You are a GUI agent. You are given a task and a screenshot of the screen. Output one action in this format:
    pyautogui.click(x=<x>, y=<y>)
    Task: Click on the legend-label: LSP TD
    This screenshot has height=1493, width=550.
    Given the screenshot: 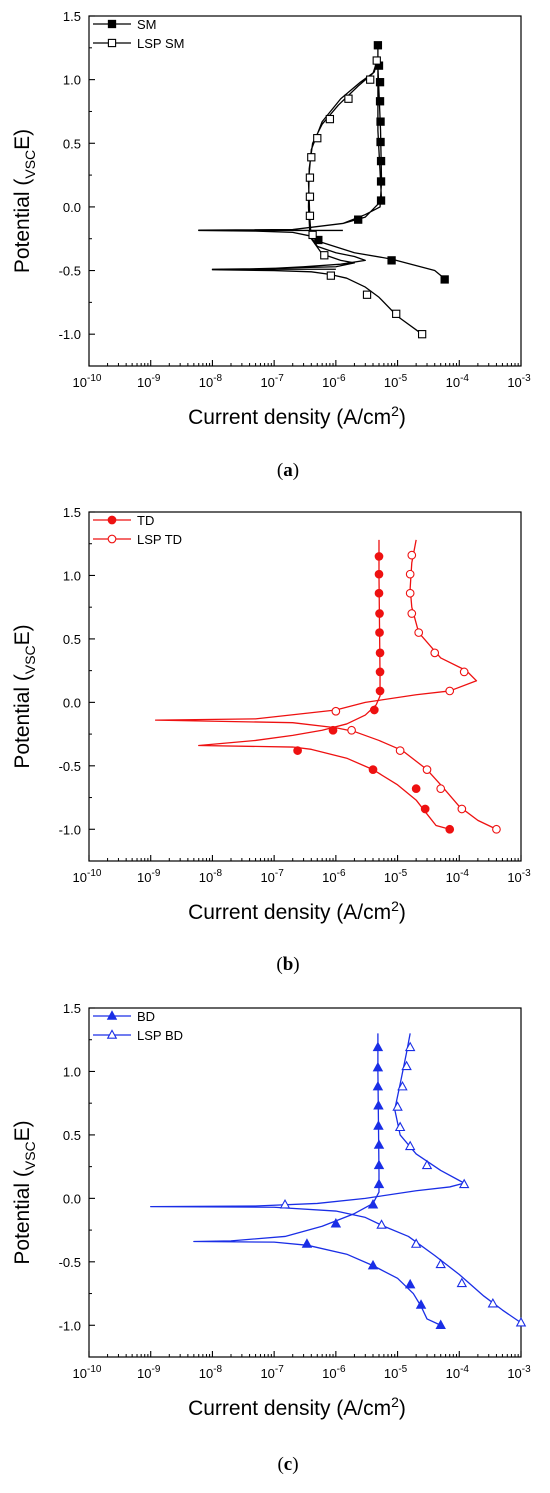 What is the action you would take?
    pyautogui.click(x=159, y=539)
    